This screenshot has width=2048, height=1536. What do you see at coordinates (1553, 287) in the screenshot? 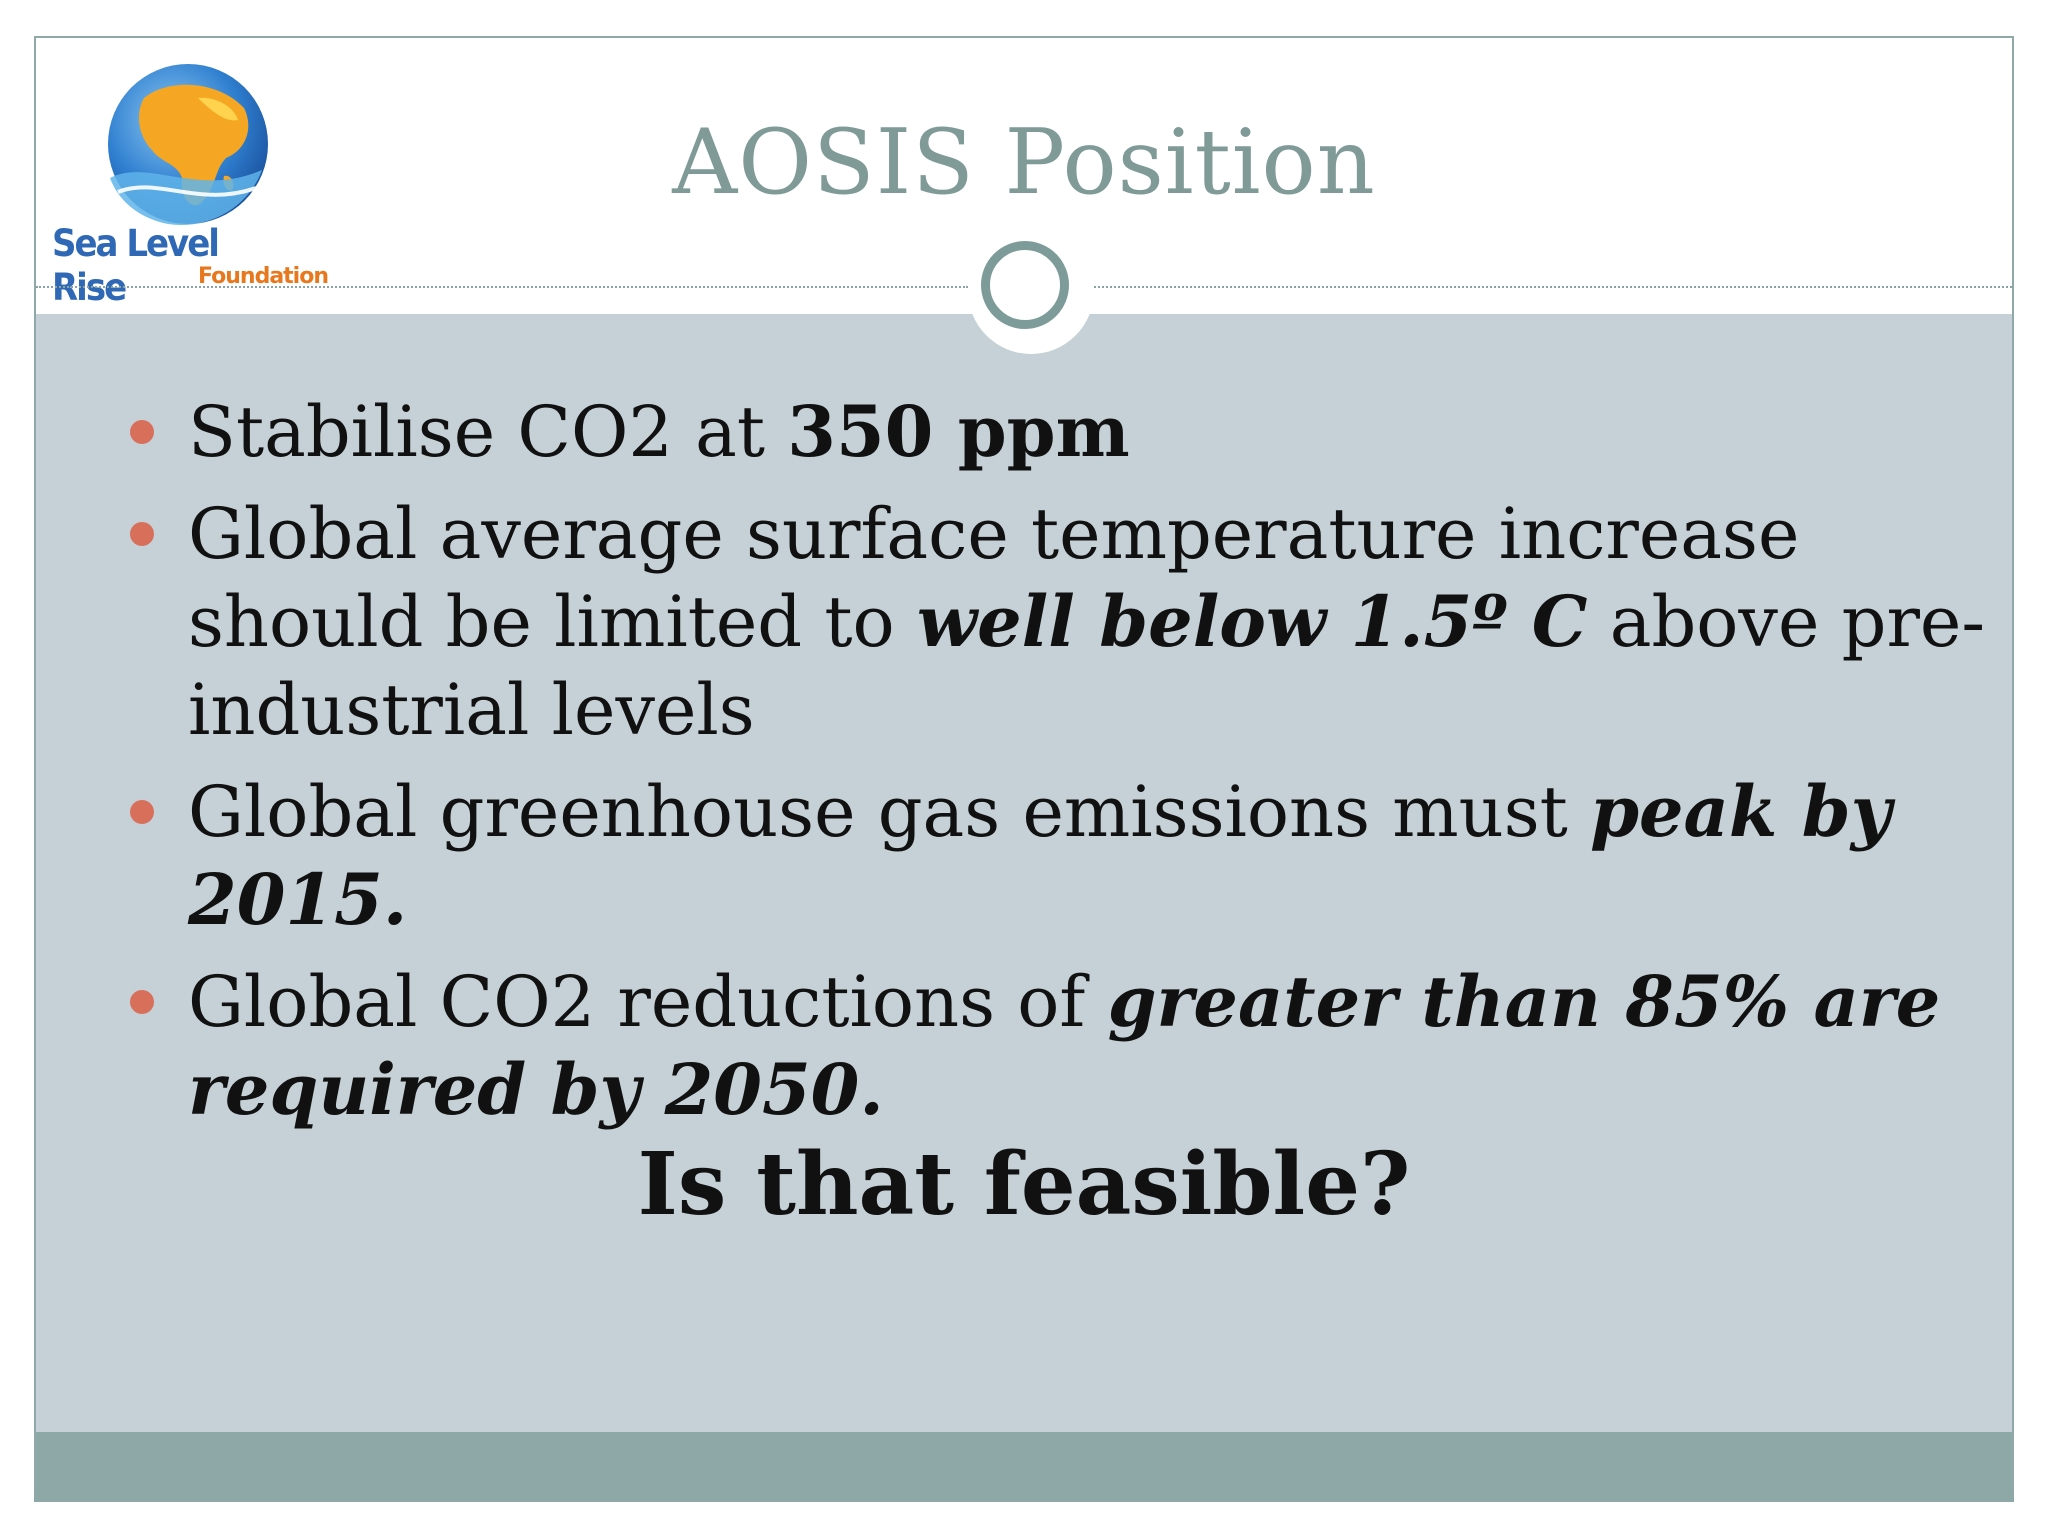
I see `title-divider-right` at bounding box center [1553, 287].